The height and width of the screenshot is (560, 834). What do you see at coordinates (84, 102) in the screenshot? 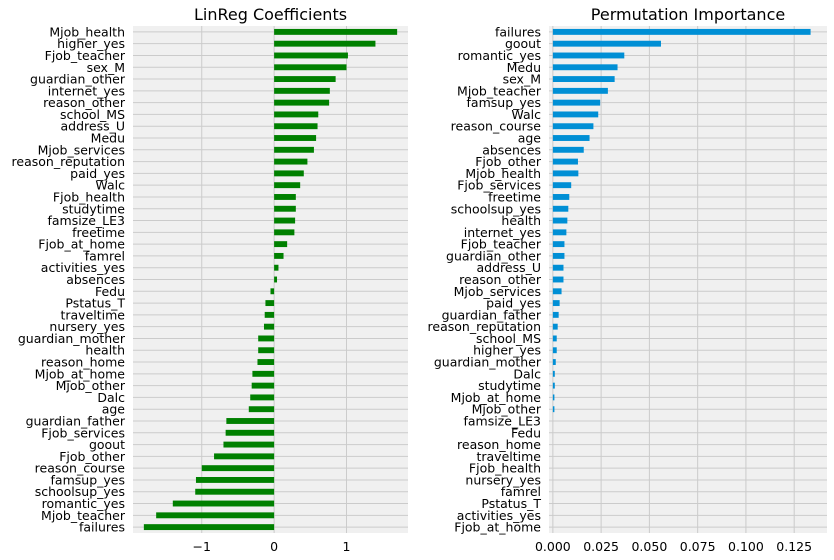
I see `category-label: reason_other` at bounding box center [84, 102].